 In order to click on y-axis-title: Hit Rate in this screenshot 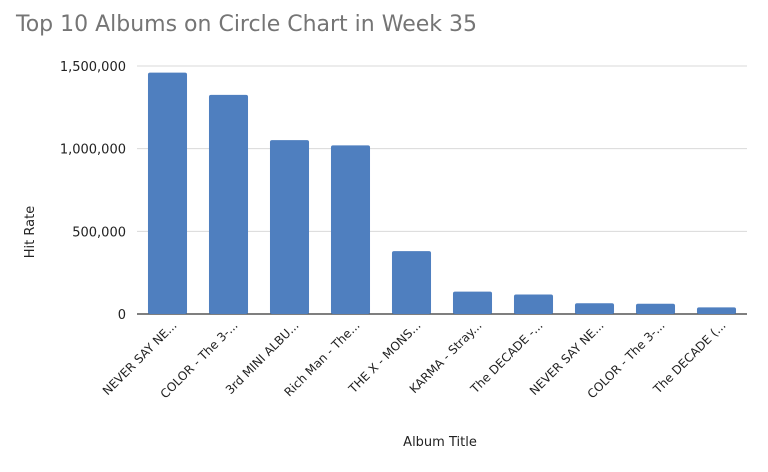, I will do `click(30, 232)`.